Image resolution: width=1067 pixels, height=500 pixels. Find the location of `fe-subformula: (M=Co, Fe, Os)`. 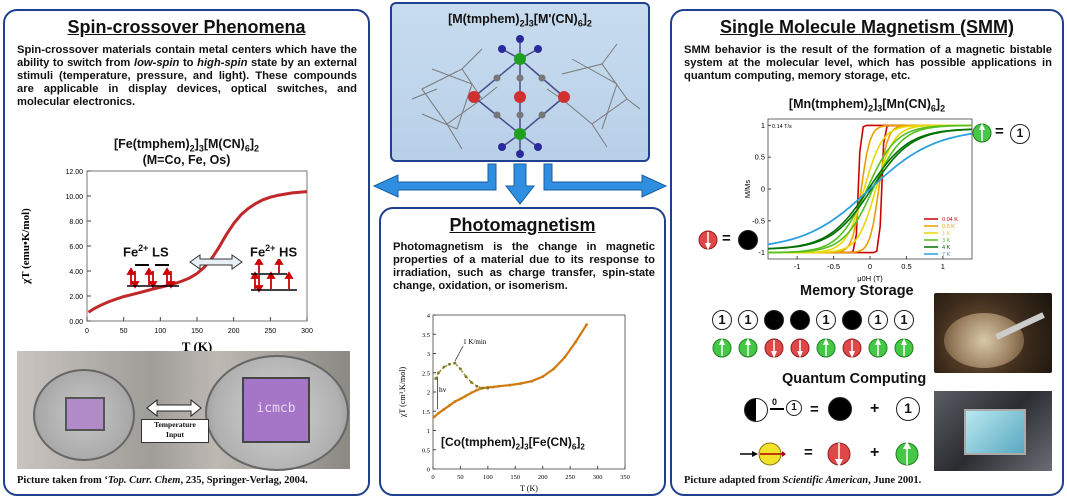

fe-subformula: (M=Co, Fe, Os) is located at coordinates (186, 160).